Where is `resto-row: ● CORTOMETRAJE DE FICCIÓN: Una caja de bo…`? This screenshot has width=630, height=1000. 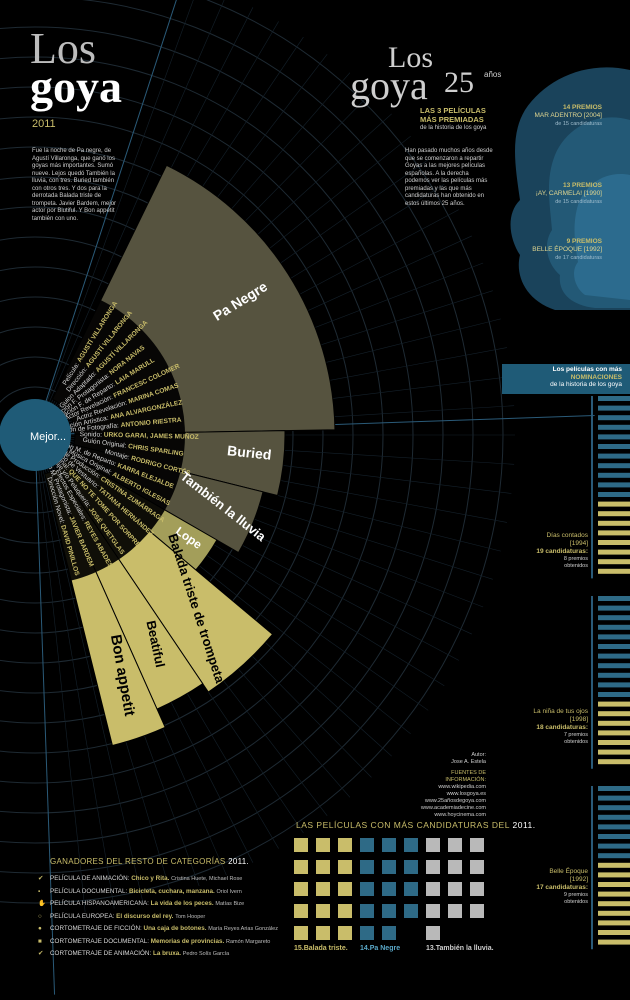
resto-row: ● CORTOMETRAJE DE FICCIÓN: Una caja de bo… is located at coordinates (163, 929).